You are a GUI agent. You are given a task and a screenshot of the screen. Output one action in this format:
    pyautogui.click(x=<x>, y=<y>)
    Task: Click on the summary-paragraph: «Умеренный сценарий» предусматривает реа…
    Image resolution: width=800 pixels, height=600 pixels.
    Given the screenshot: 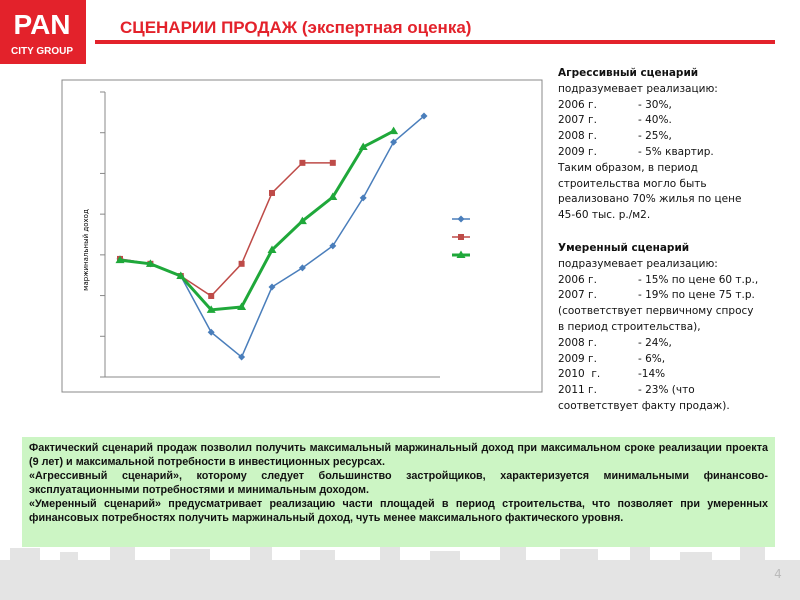 What is the action you would take?
    pyautogui.click(x=398, y=511)
    